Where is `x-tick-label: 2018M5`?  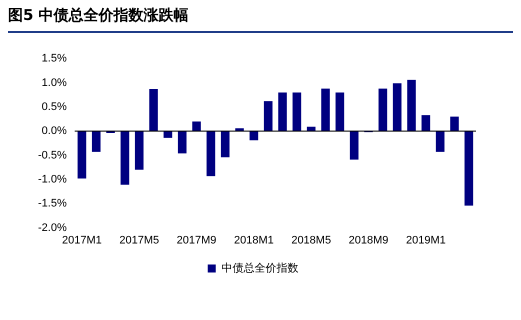 x-tick-label: 2018M5 is located at coordinates (311, 240).